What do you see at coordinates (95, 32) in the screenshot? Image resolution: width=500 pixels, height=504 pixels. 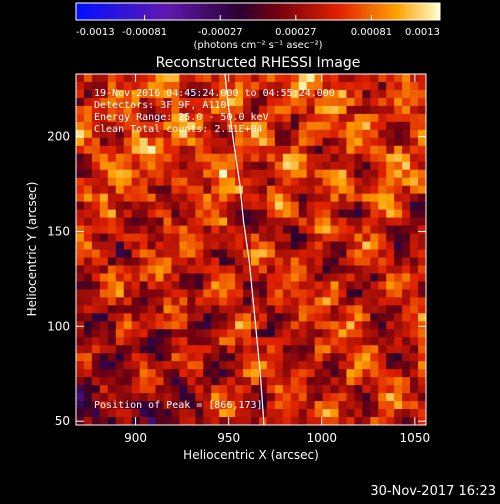 I see `colorbar-tick-label: -0.0013` at bounding box center [95, 32].